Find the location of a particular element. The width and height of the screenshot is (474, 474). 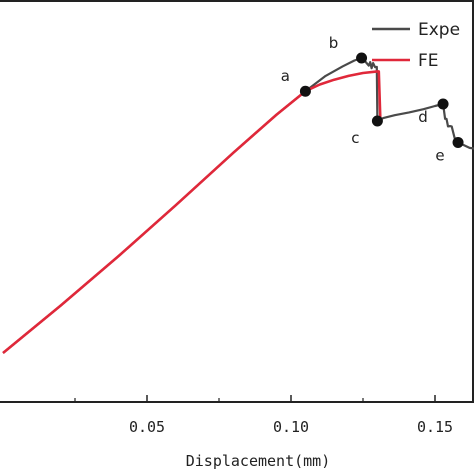

legend-label-expe: Expe is located at coordinates (439, 30).